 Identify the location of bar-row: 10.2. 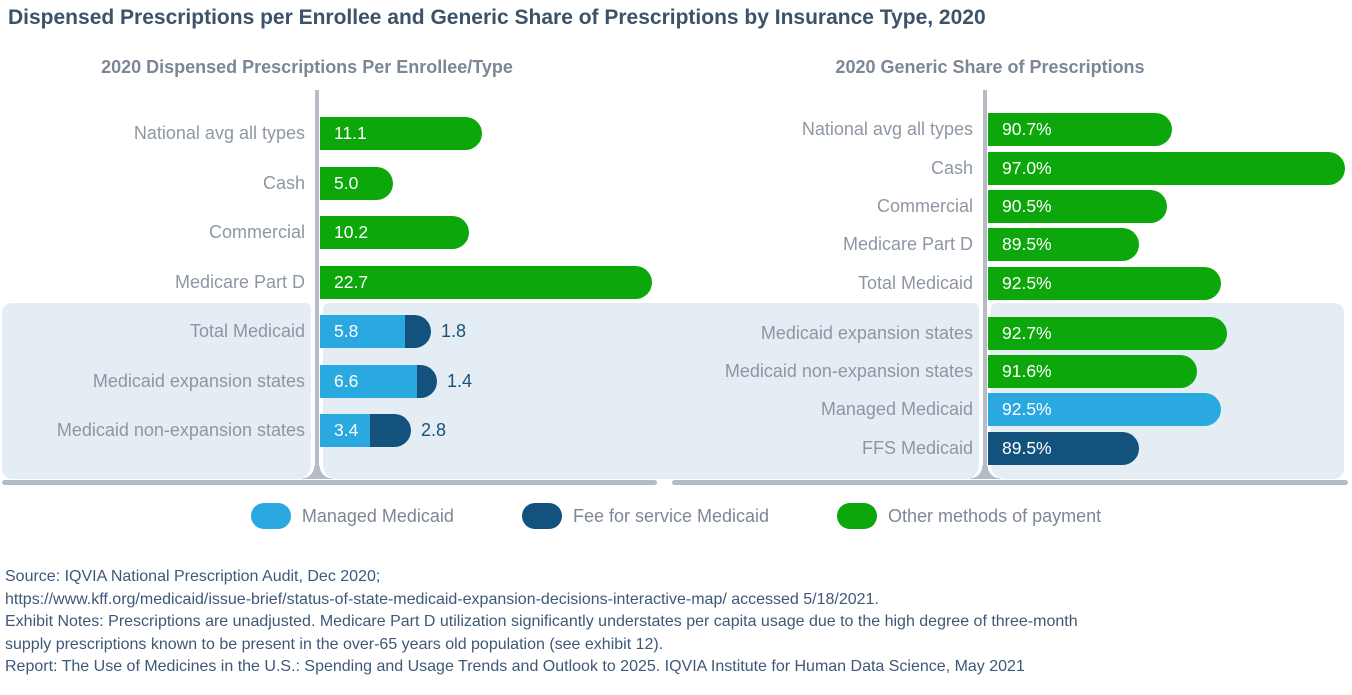
(394, 232).